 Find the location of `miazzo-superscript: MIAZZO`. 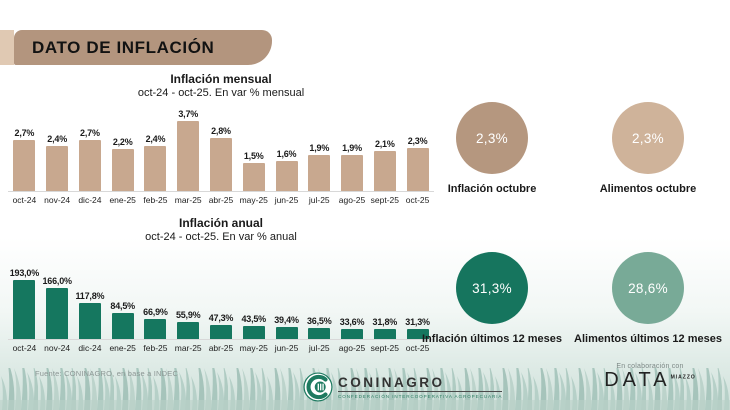

miazzo-superscript: MIAZZO is located at coordinates (683, 377).